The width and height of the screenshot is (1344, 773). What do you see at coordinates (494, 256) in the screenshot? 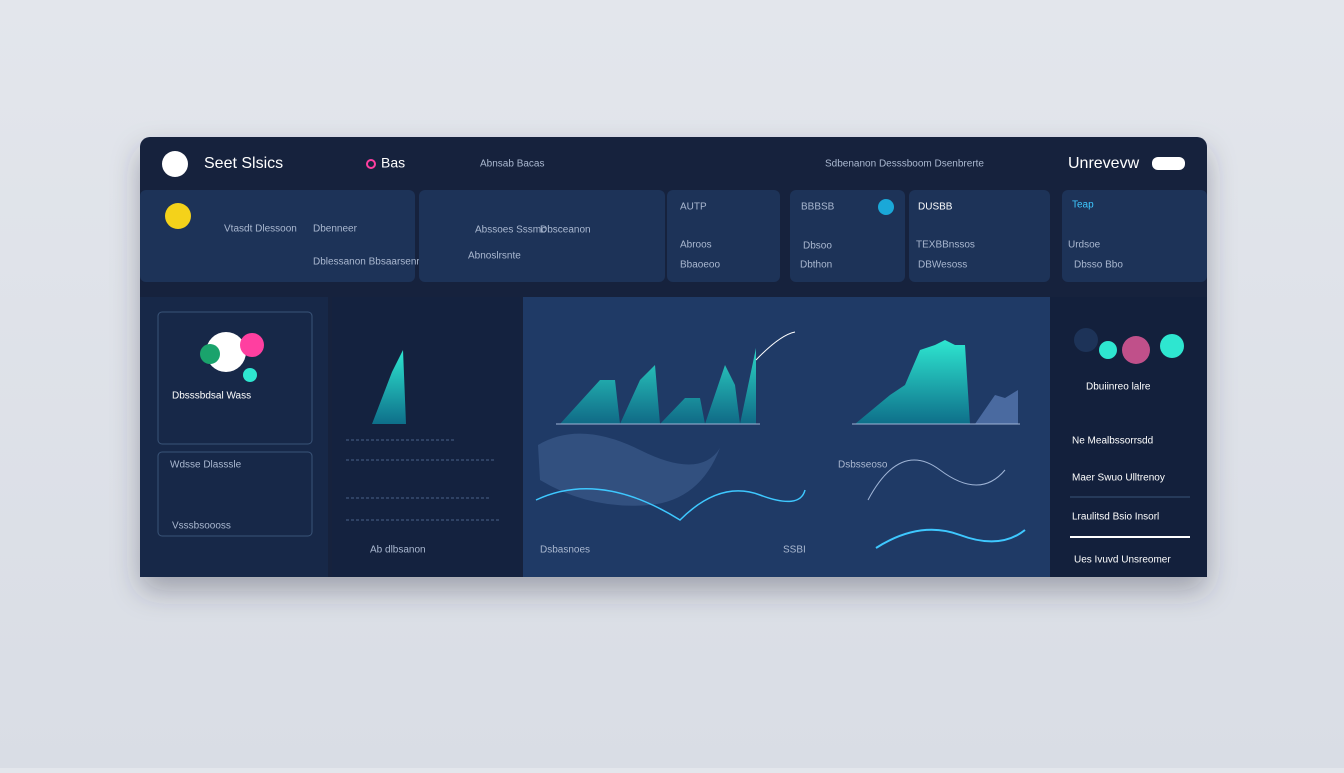
I see `card-detail: Abnoslrsnte` at bounding box center [494, 256].